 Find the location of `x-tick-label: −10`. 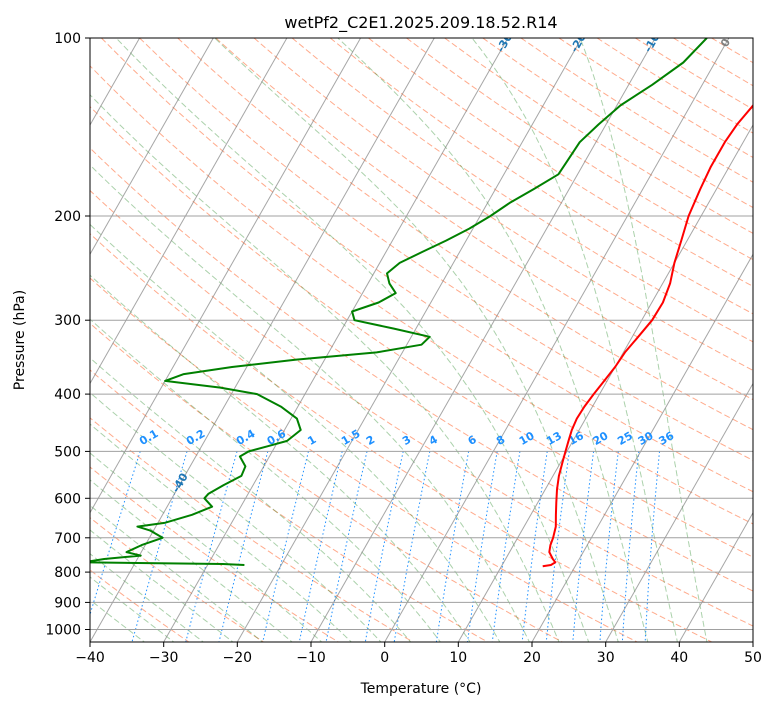

x-tick-label: −10 is located at coordinates (311, 658).